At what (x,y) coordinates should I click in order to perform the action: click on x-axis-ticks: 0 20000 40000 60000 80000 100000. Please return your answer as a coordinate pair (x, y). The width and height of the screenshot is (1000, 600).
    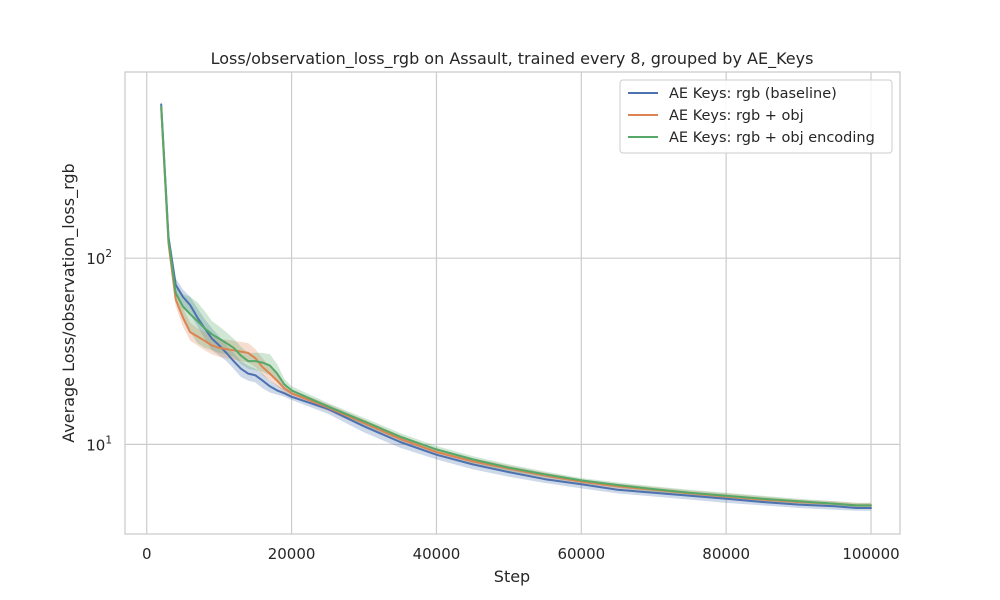
    Looking at the image, I should click on (521, 554).